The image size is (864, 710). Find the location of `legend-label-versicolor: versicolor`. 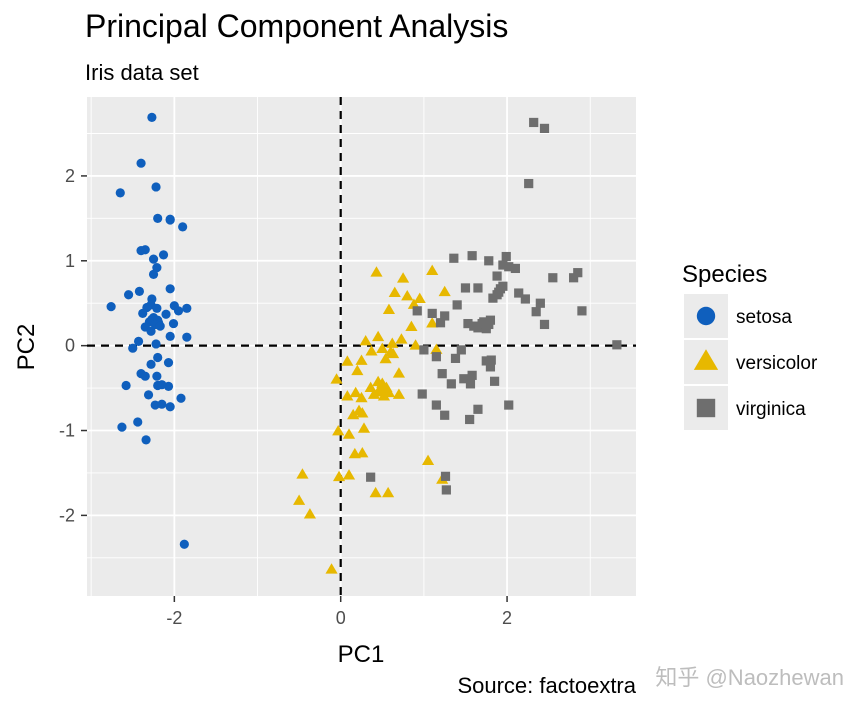

legend-label-versicolor: versicolor is located at coordinates (777, 363).